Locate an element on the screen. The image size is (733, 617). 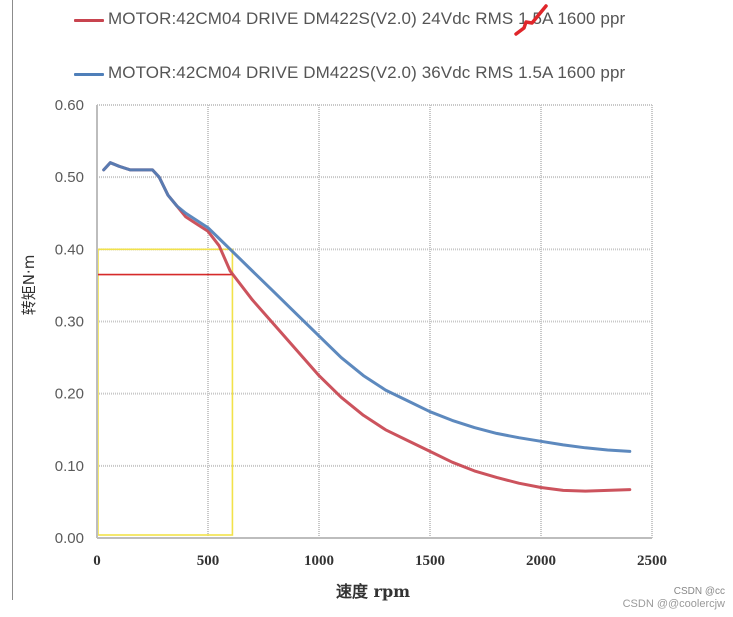
y-tick-label-0.50: 0.50 is located at coordinates (69, 177).